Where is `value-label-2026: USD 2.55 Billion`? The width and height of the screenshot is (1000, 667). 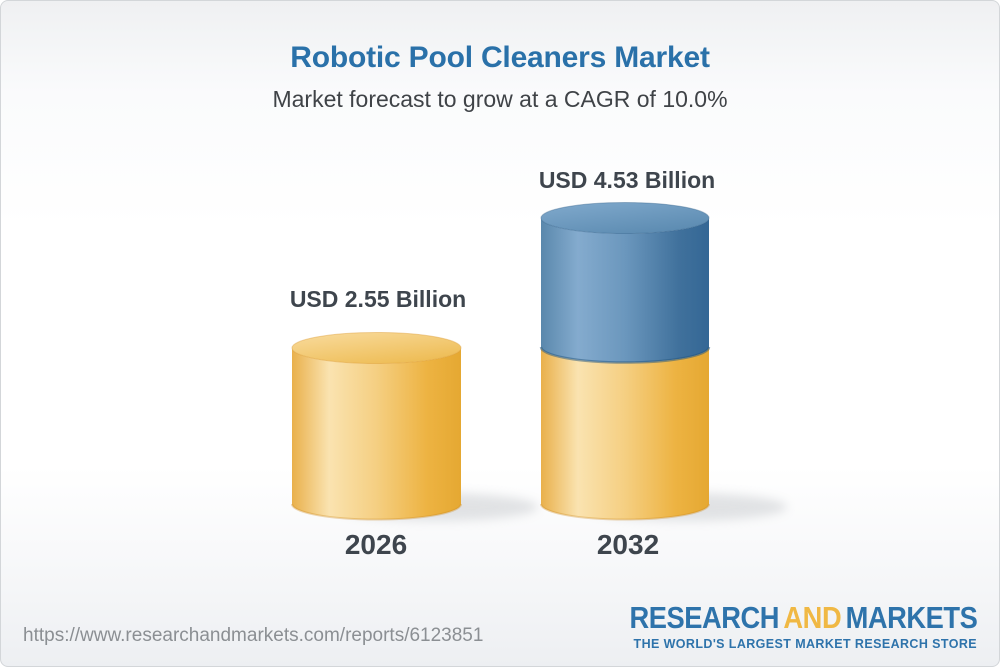 value-label-2026: USD 2.55 Billion is located at coordinates (378, 299).